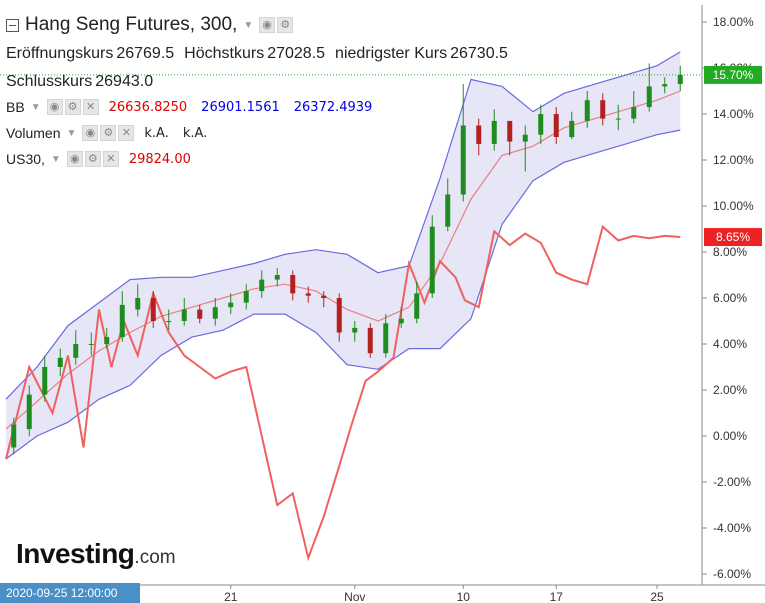 Image resolution: width=765 pixels, height=603 pixels. What do you see at coordinates (354, 596) in the screenshot?
I see `x-tick-label: Nov` at bounding box center [354, 596].